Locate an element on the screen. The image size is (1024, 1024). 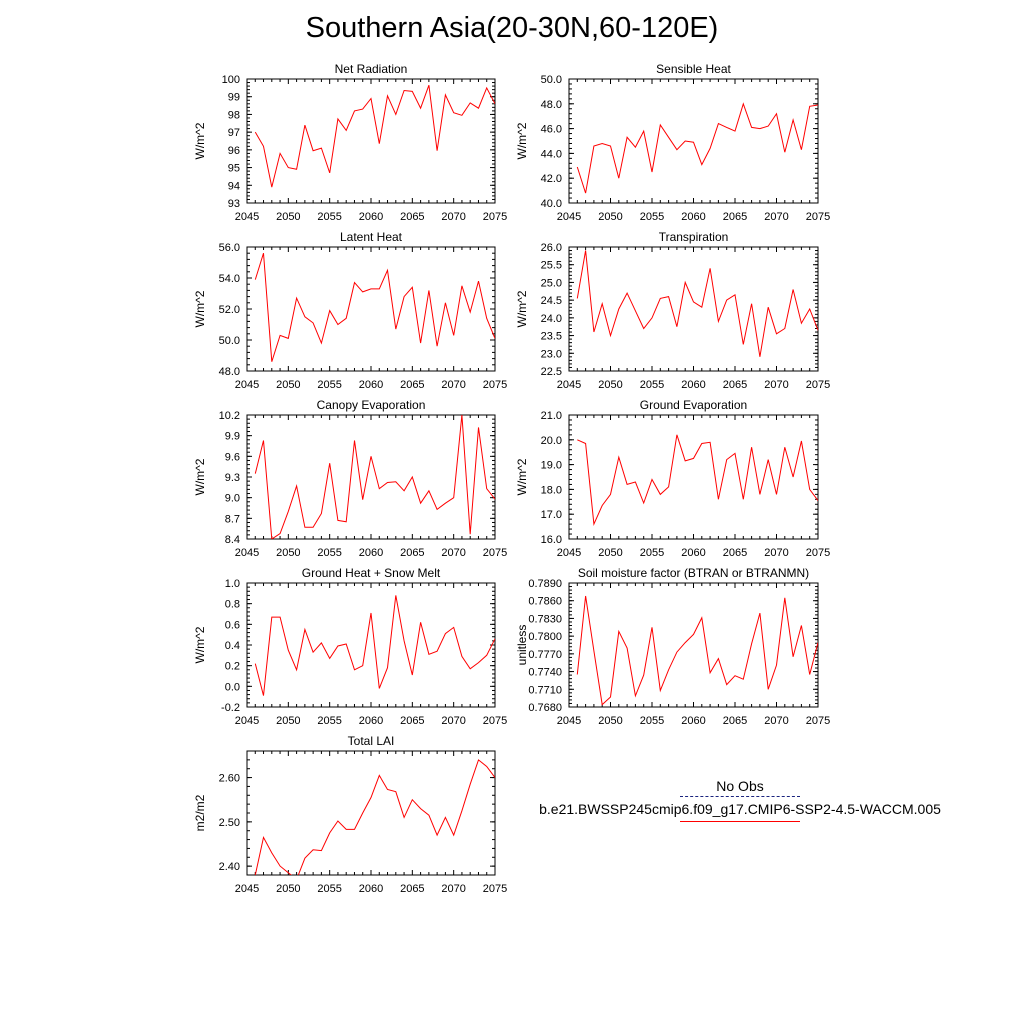
y-tick-label: 40.0 is located at coordinates (551, 204).